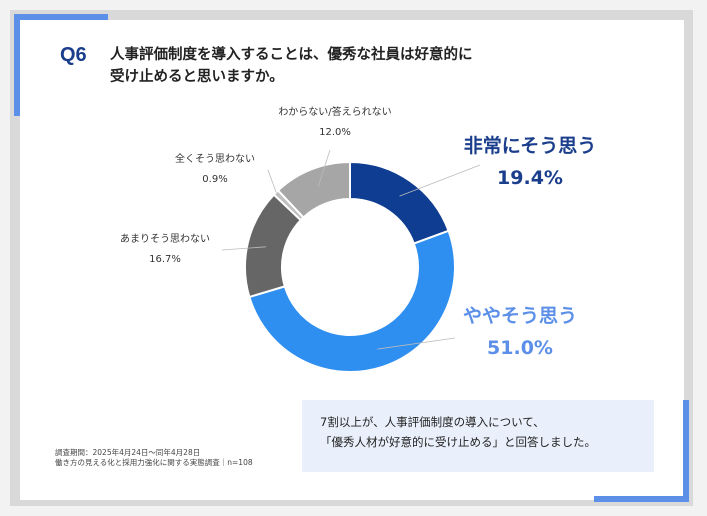 This screenshot has height=516, width=707. Describe the element at coordinates (128, 452) in the screenshot. I see `survey-period: 調査期間：2025年4月24日～同年4月28日` at that location.